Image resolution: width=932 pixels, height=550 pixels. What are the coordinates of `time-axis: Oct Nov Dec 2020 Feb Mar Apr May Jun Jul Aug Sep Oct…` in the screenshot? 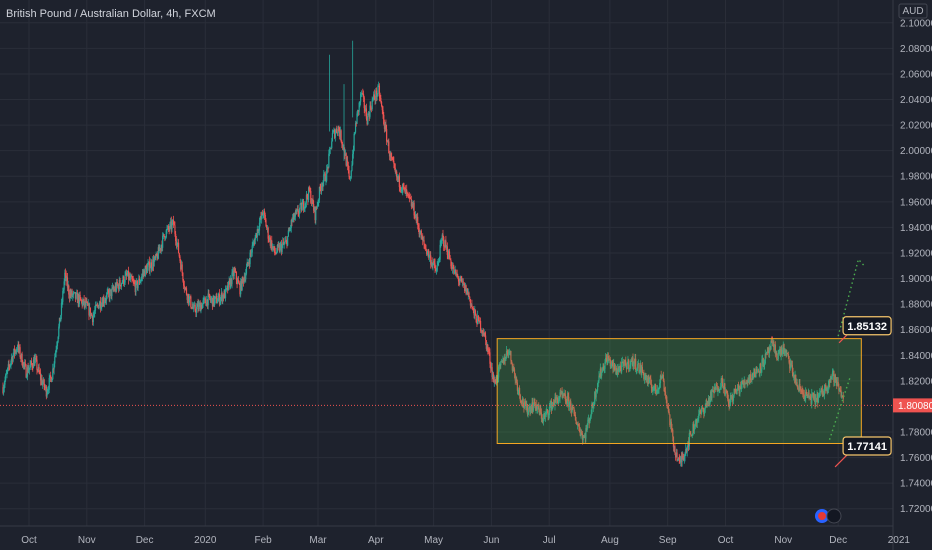 It's located at (455, 535).